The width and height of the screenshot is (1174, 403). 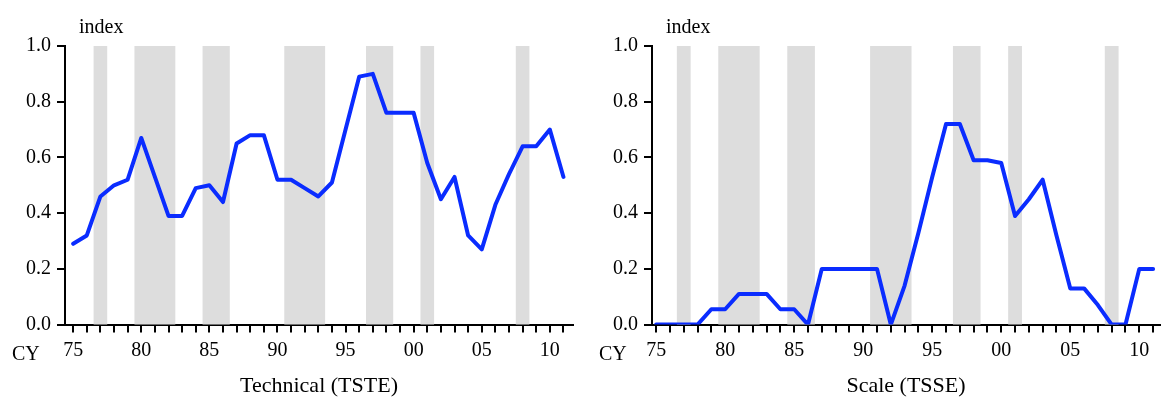 What do you see at coordinates (319, 384) in the screenshot?
I see `x-axis-title: Technical (TSTE)` at bounding box center [319, 384].